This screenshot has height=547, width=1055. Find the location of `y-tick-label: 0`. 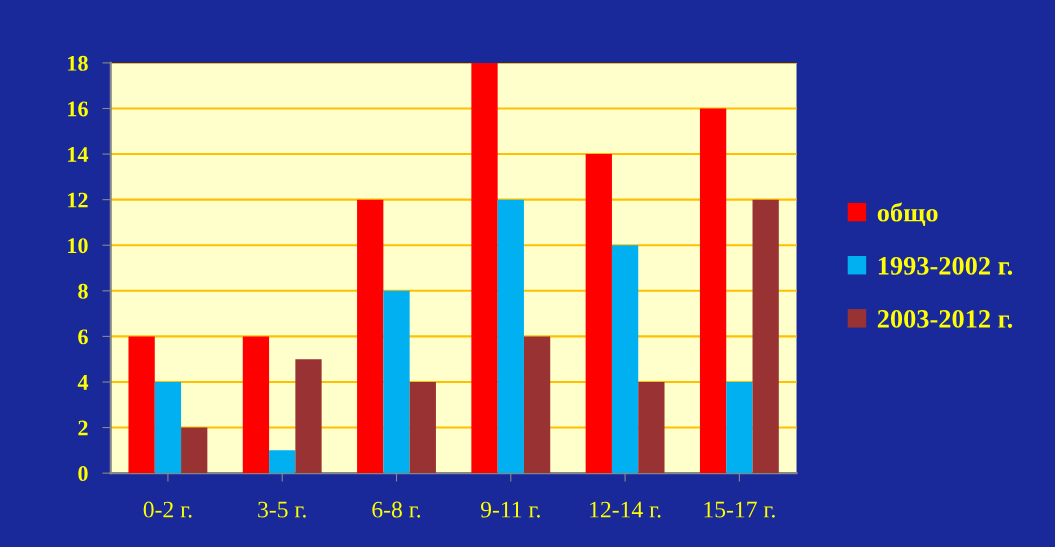

y-tick-label: 0 is located at coordinates (83, 474).